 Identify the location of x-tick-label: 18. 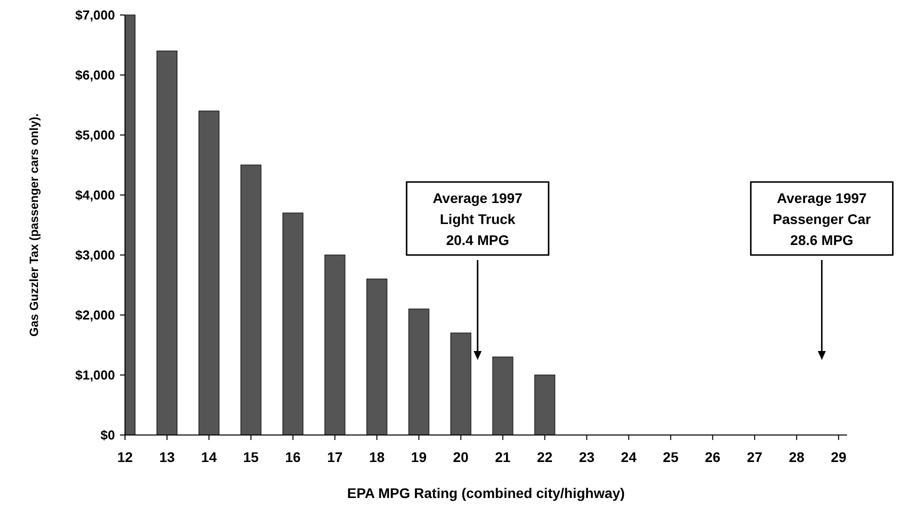
(377, 457).